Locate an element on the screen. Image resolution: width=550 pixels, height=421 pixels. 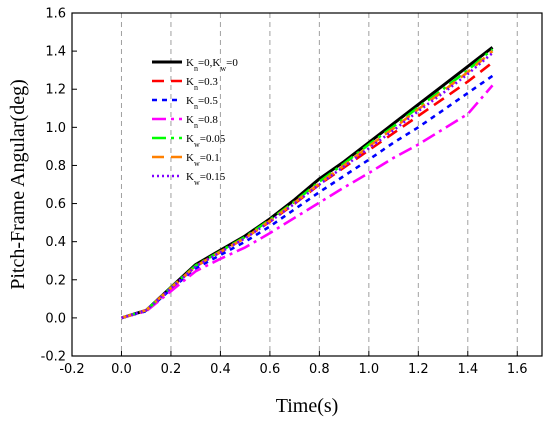
x-tick-label: 0.8 is located at coordinates (319, 369).